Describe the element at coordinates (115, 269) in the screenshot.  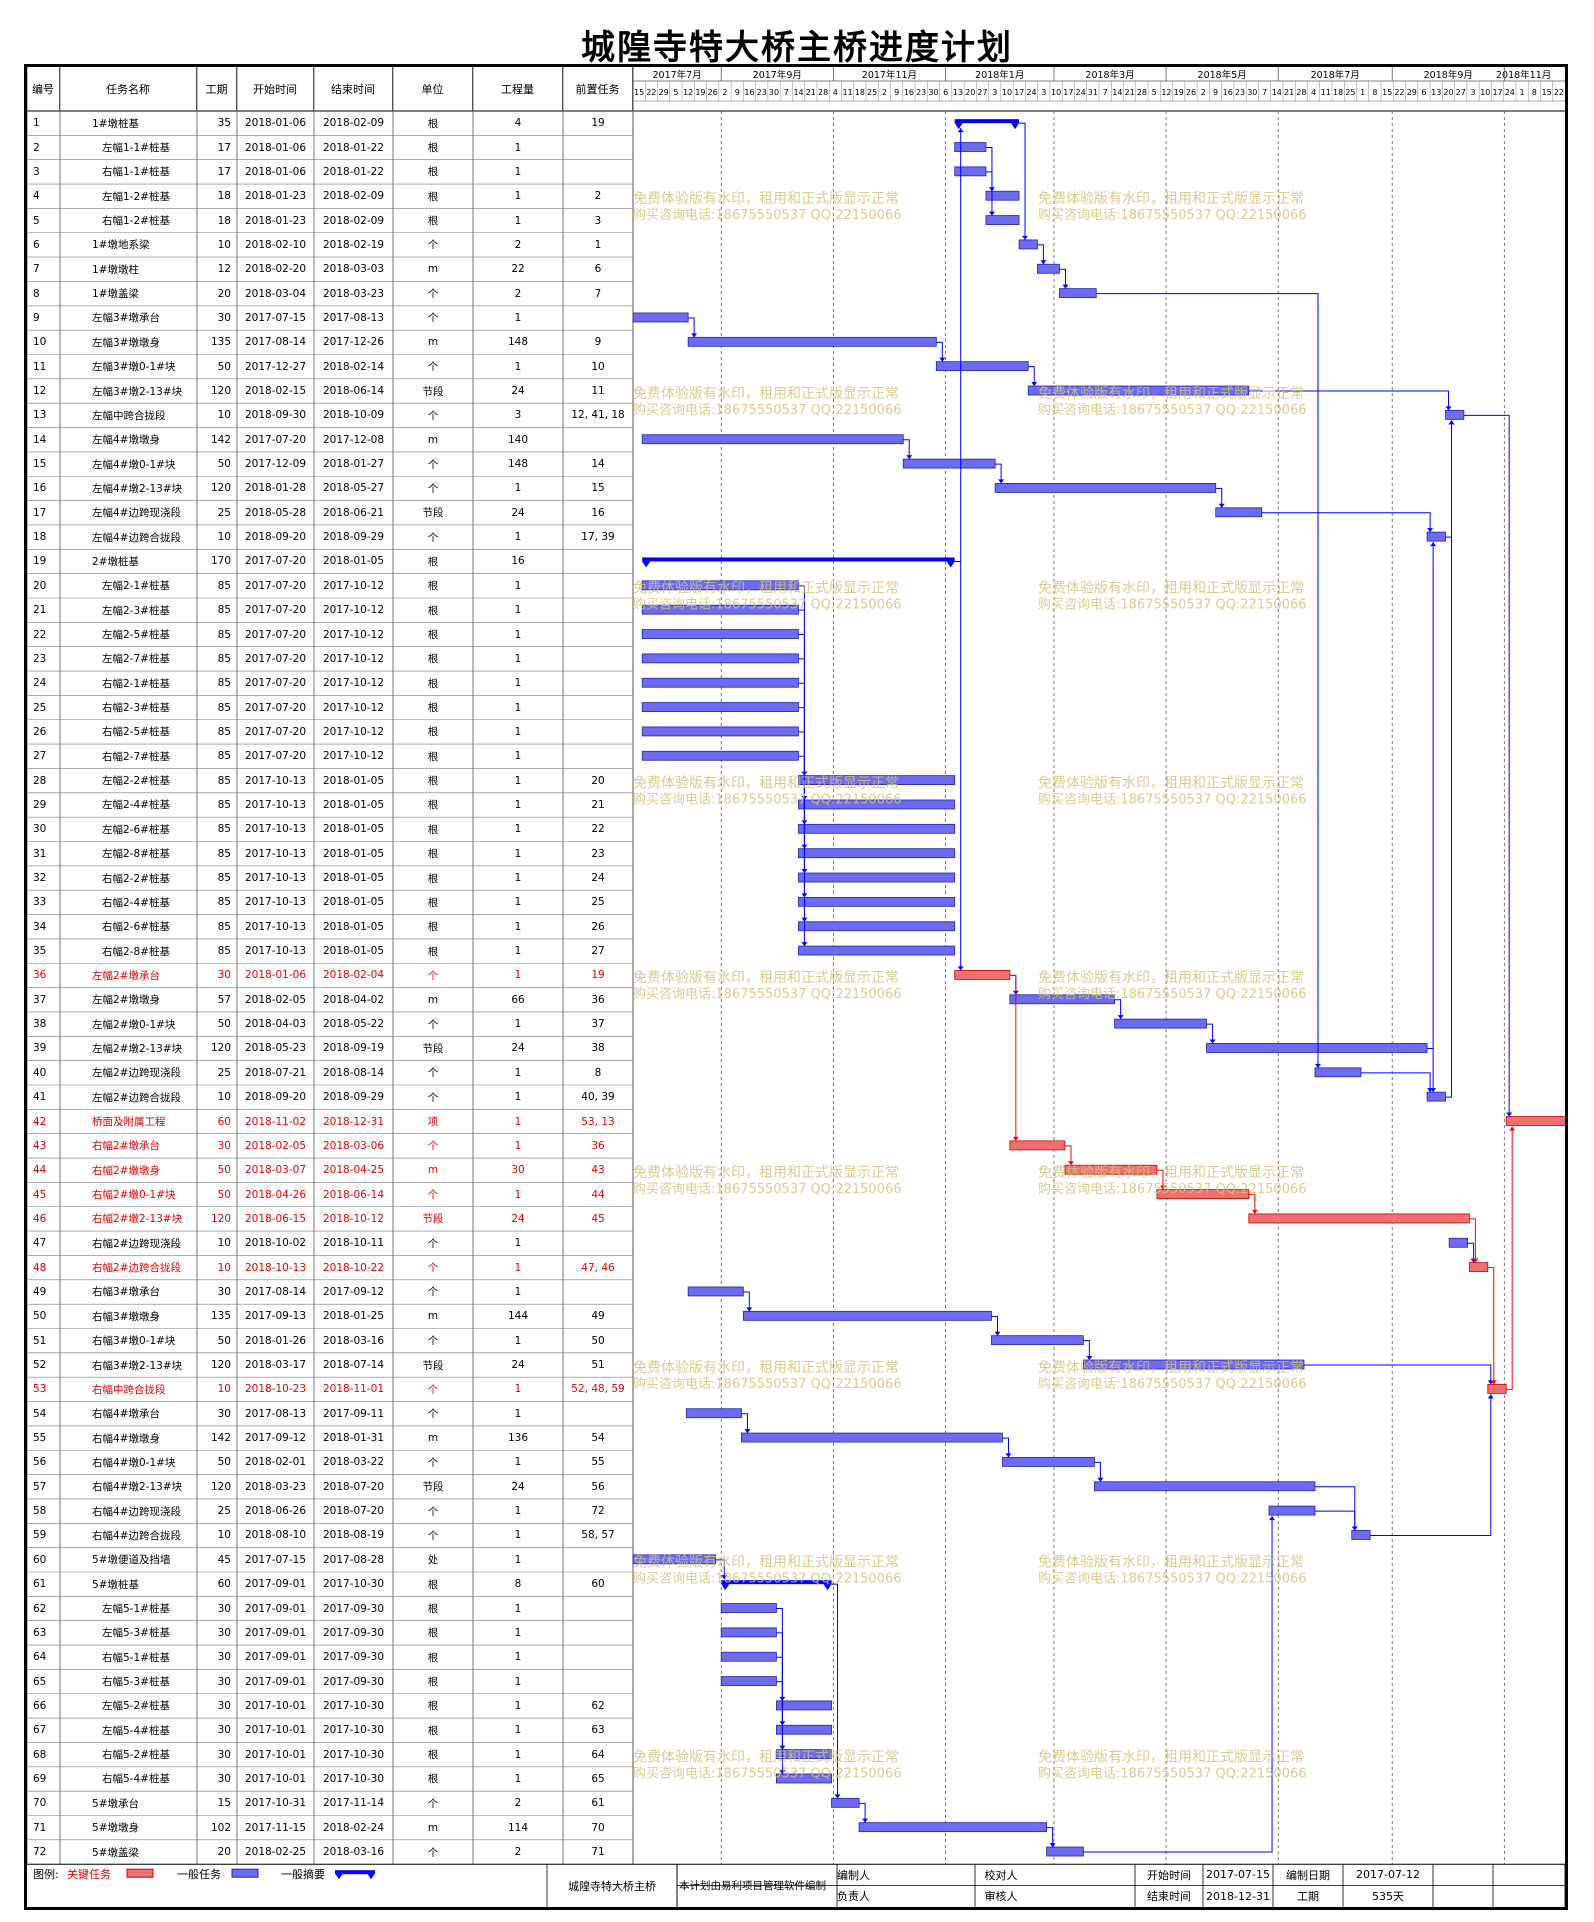
I see `task-name: 1#墩墩柱` at that location.